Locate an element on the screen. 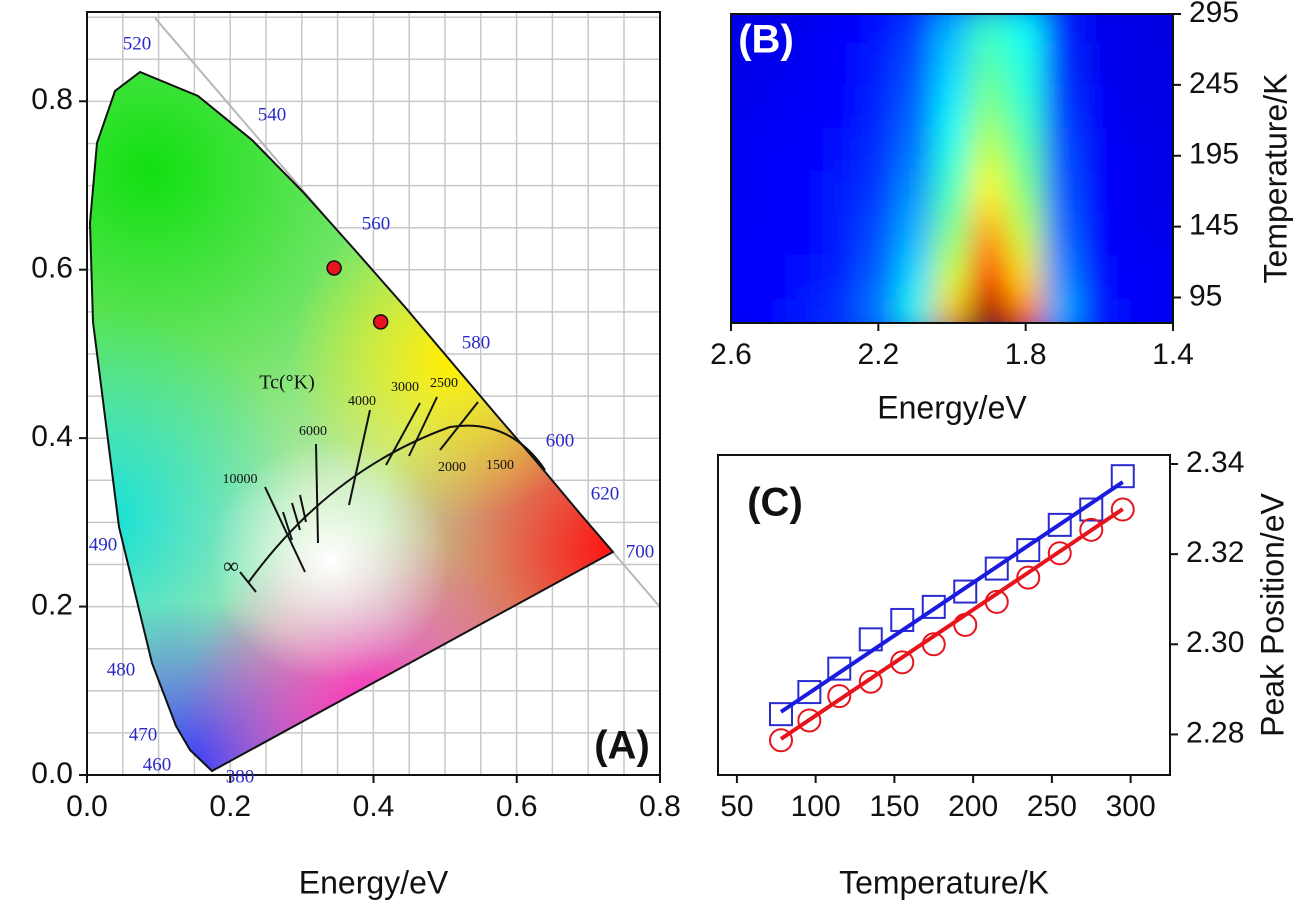 The width and height of the screenshot is (1300, 911). cct-label: 3000 is located at coordinates (405, 387).